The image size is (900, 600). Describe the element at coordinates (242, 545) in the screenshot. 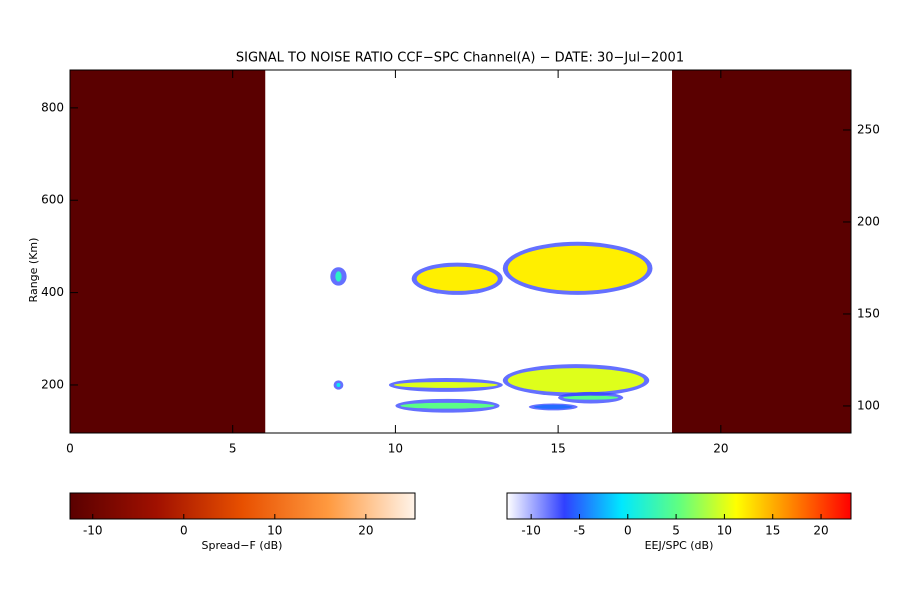

I see `colorbar-label: Spread−F (dB)` at that location.